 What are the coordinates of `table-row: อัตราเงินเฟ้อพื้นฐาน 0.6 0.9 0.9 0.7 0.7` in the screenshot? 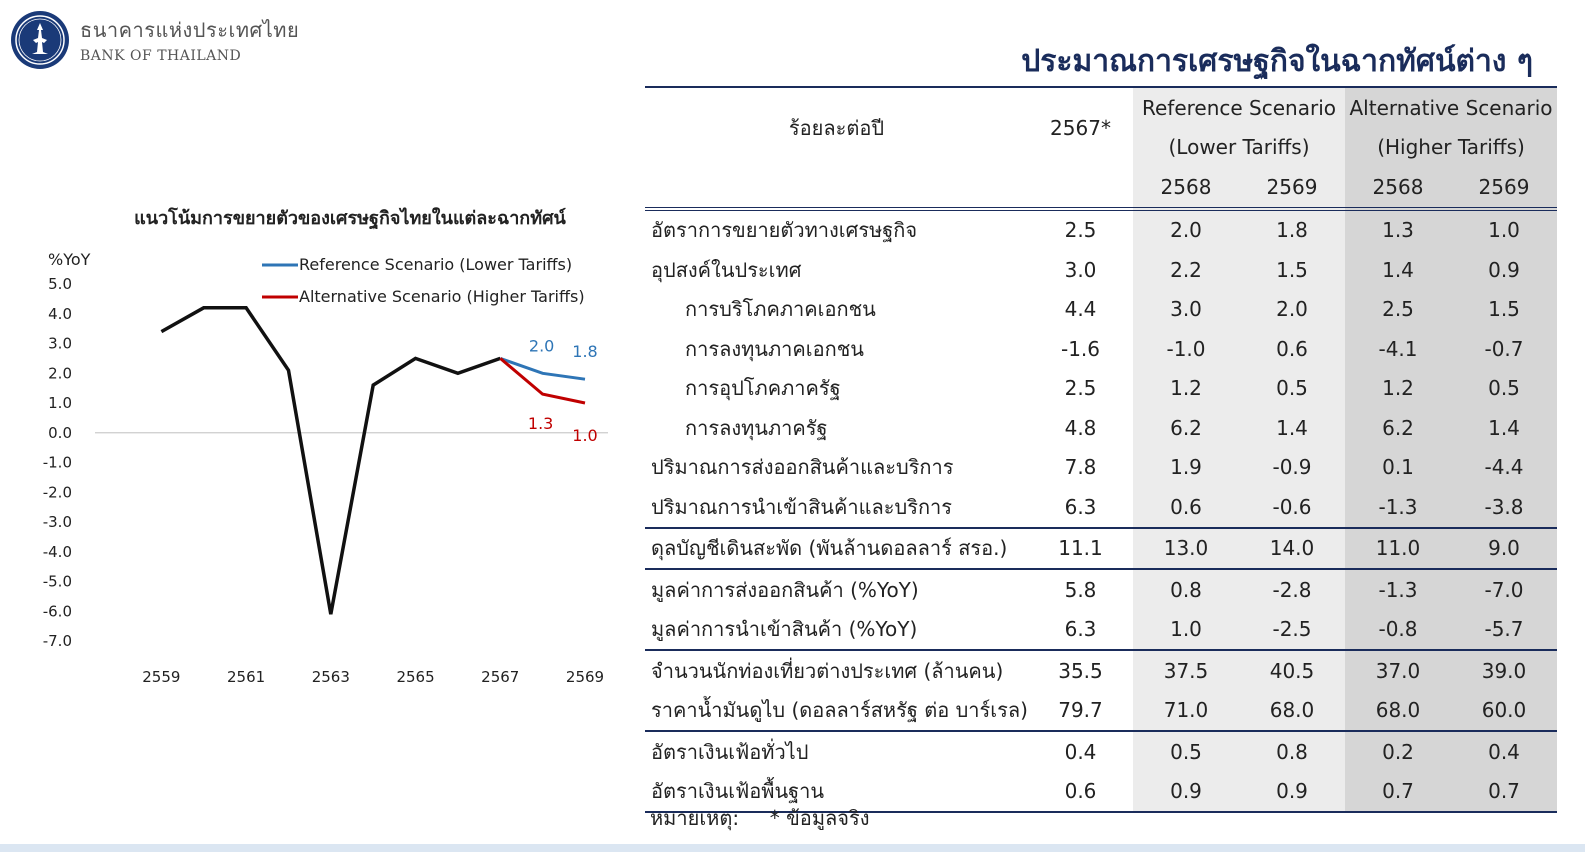 It's located at (1101, 792).